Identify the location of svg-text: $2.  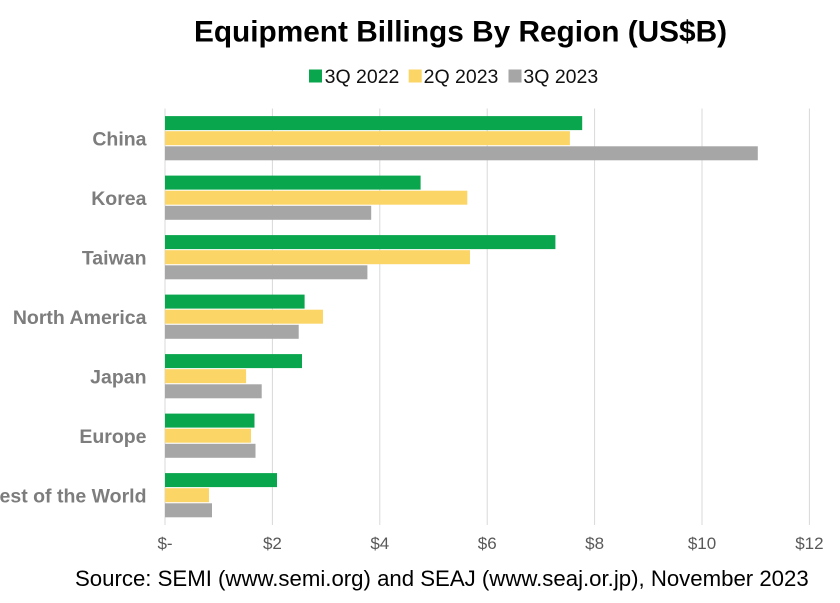
(272, 543).